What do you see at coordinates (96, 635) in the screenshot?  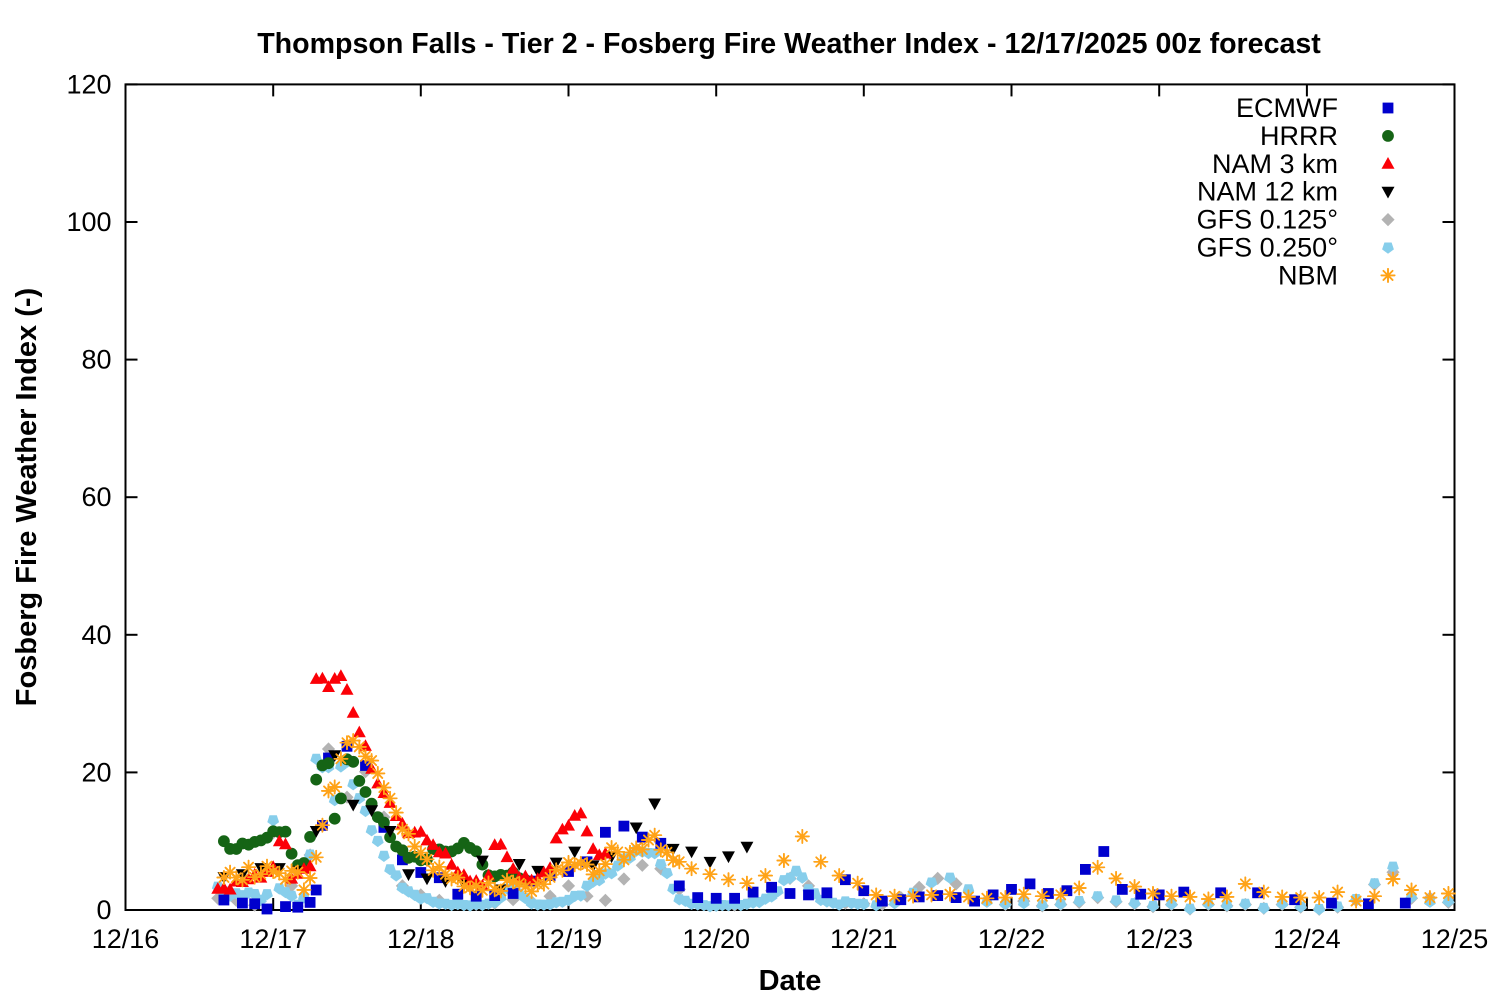 I see `svg-text: 40` at bounding box center [96, 635].